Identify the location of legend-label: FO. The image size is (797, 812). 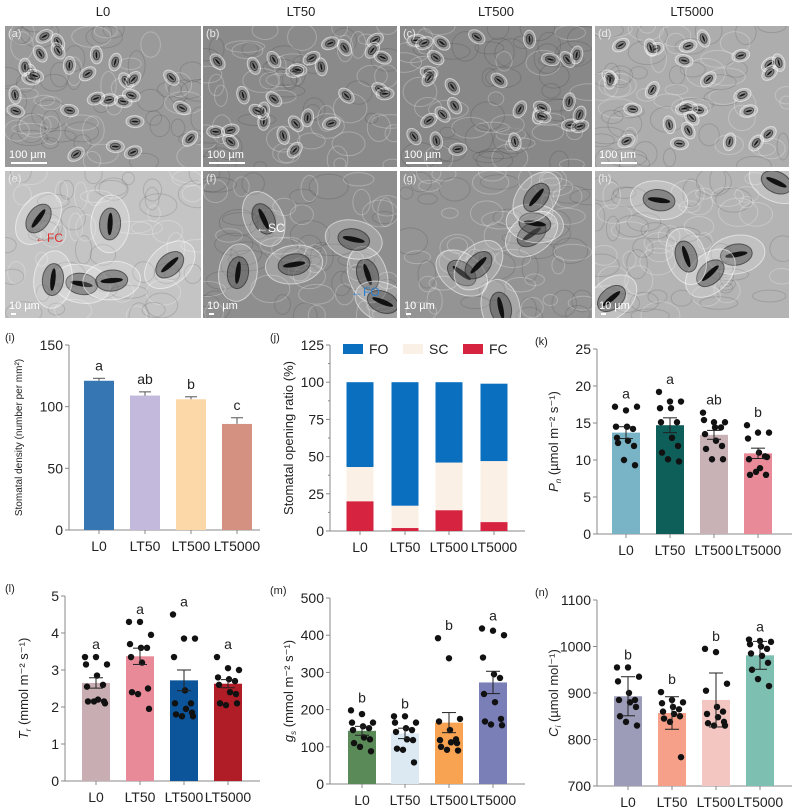
(379, 349).